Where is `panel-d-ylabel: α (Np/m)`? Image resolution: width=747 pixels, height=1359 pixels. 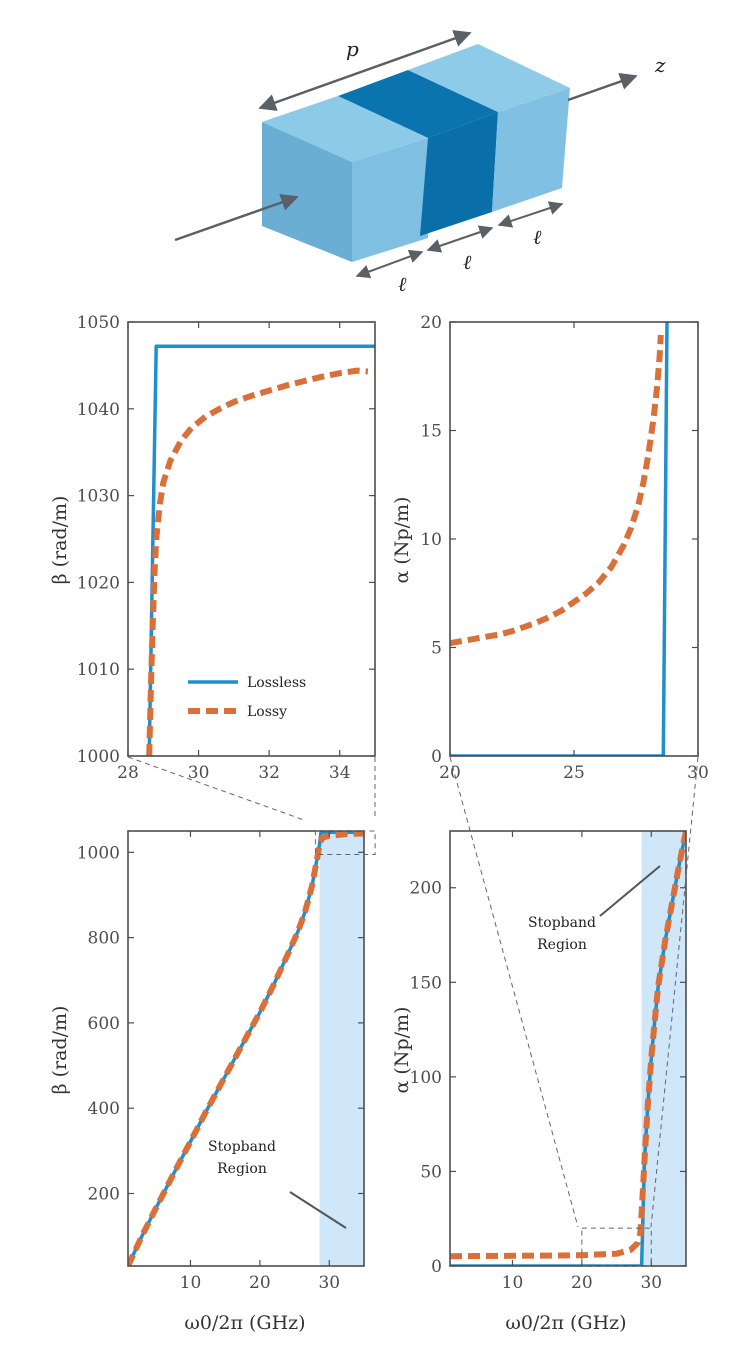
panel-d-ylabel: α (Np/m) is located at coordinates (402, 1050).